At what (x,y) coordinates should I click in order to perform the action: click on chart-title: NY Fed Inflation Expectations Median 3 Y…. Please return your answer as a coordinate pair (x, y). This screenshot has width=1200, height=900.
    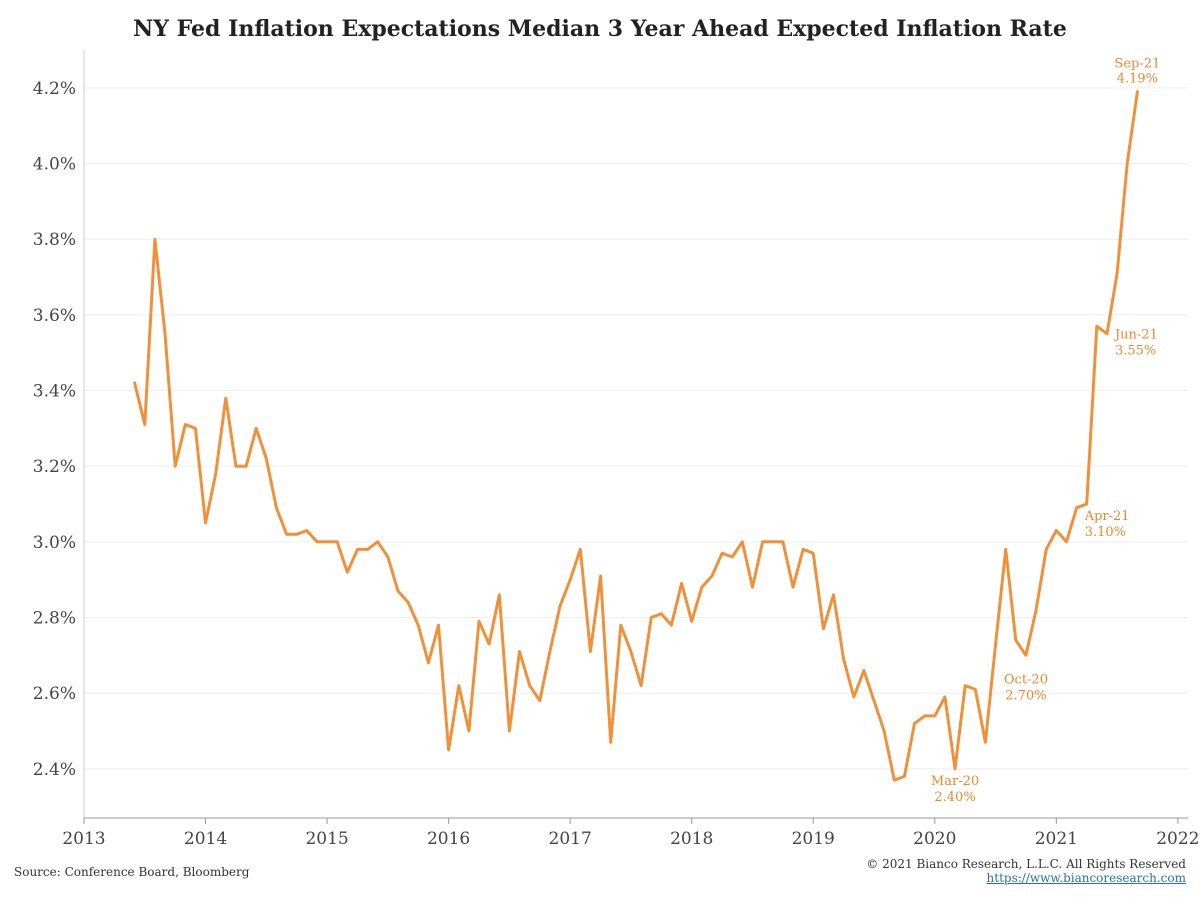
    Looking at the image, I should click on (600, 29).